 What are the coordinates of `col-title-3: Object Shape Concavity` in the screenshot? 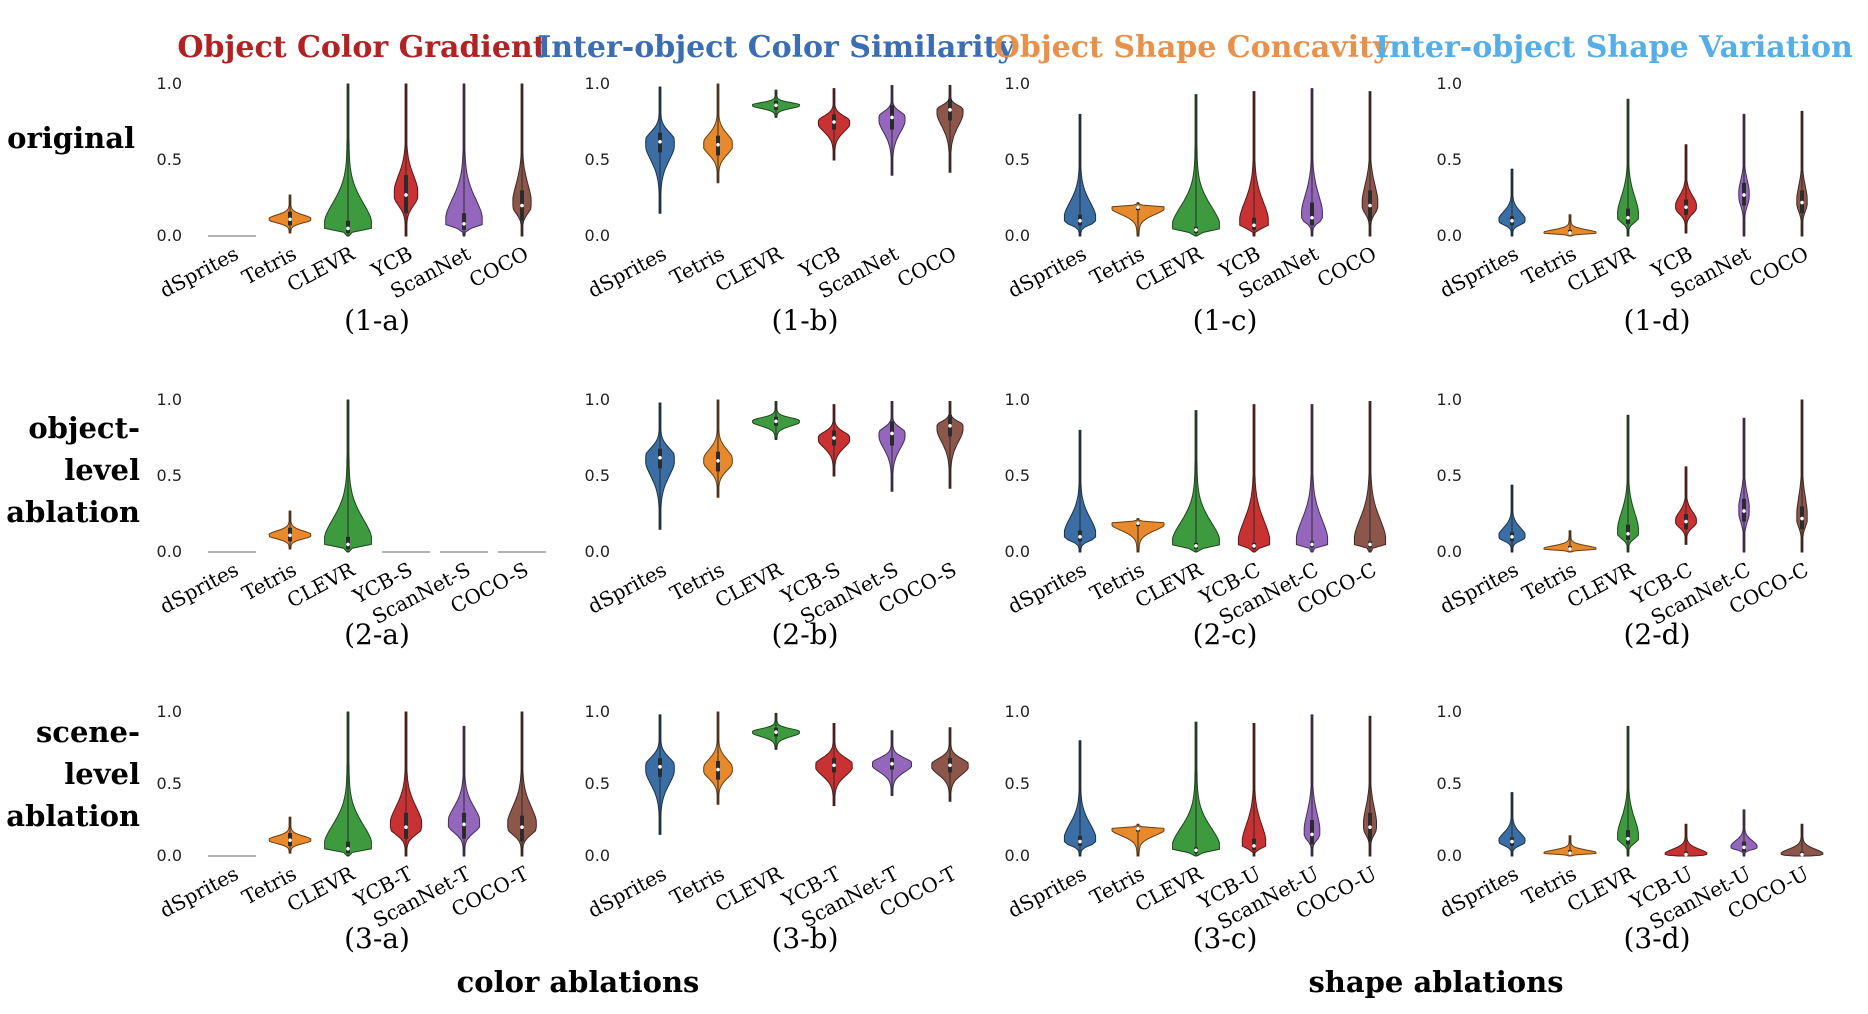 It's located at (1193, 47).